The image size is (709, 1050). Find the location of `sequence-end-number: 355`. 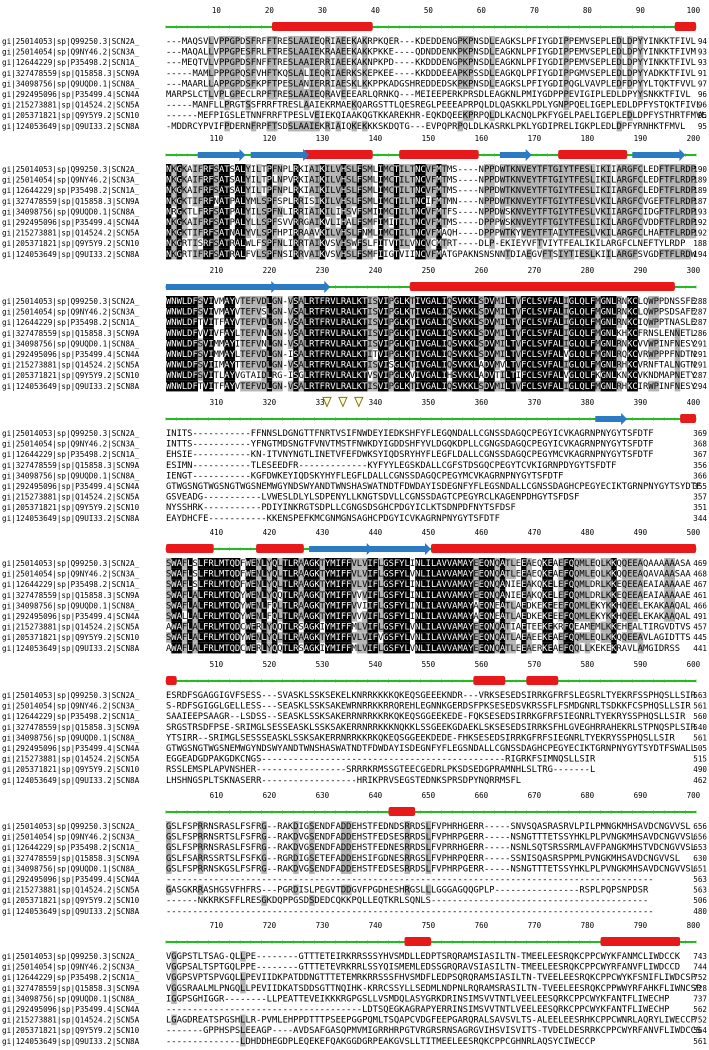

sequence-end-number: 355 is located at coordinates (700, 486).